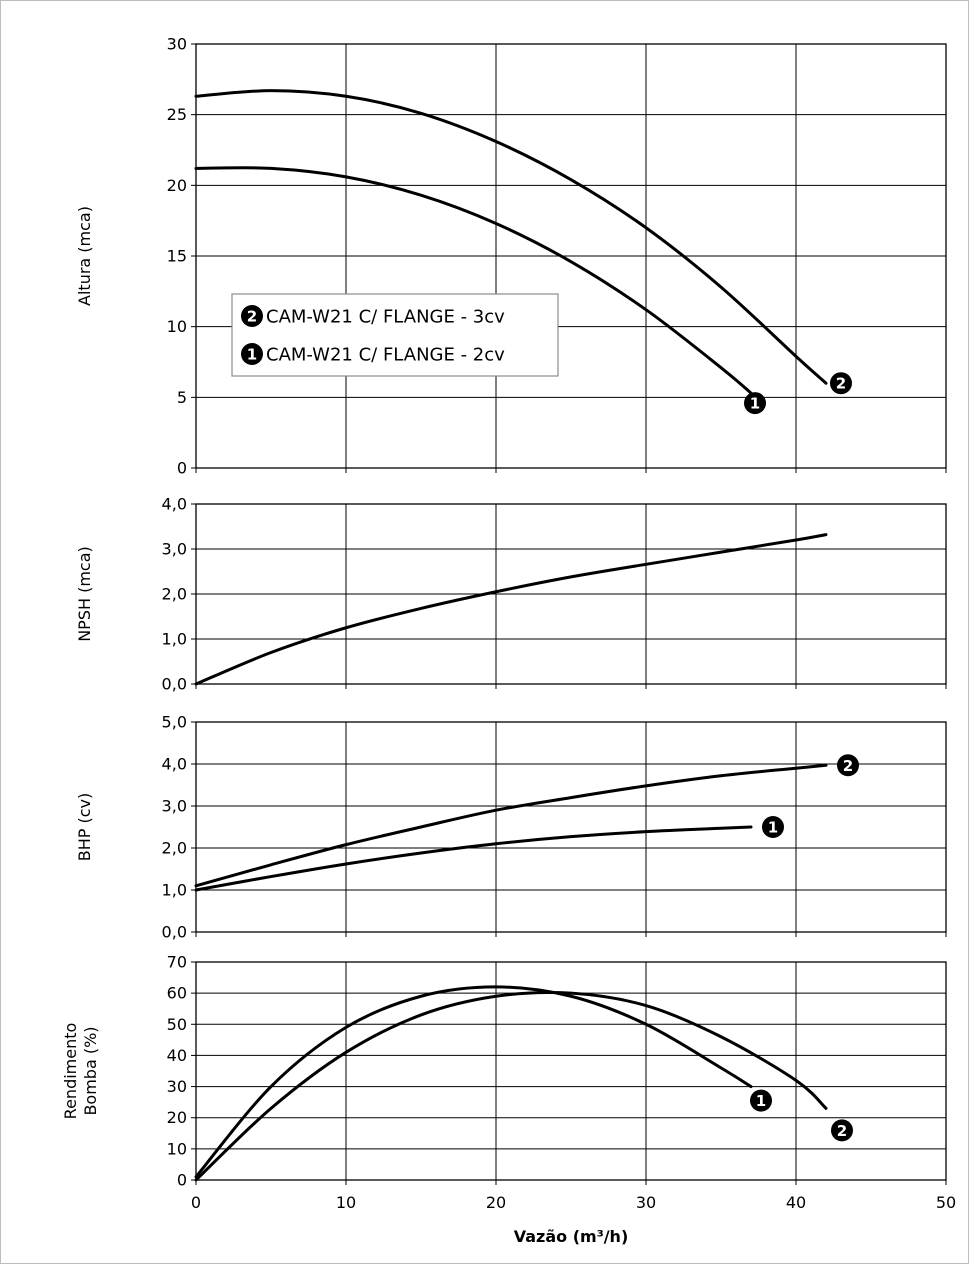  I want to click on x-tick-label: 40, so click(796, 1202).